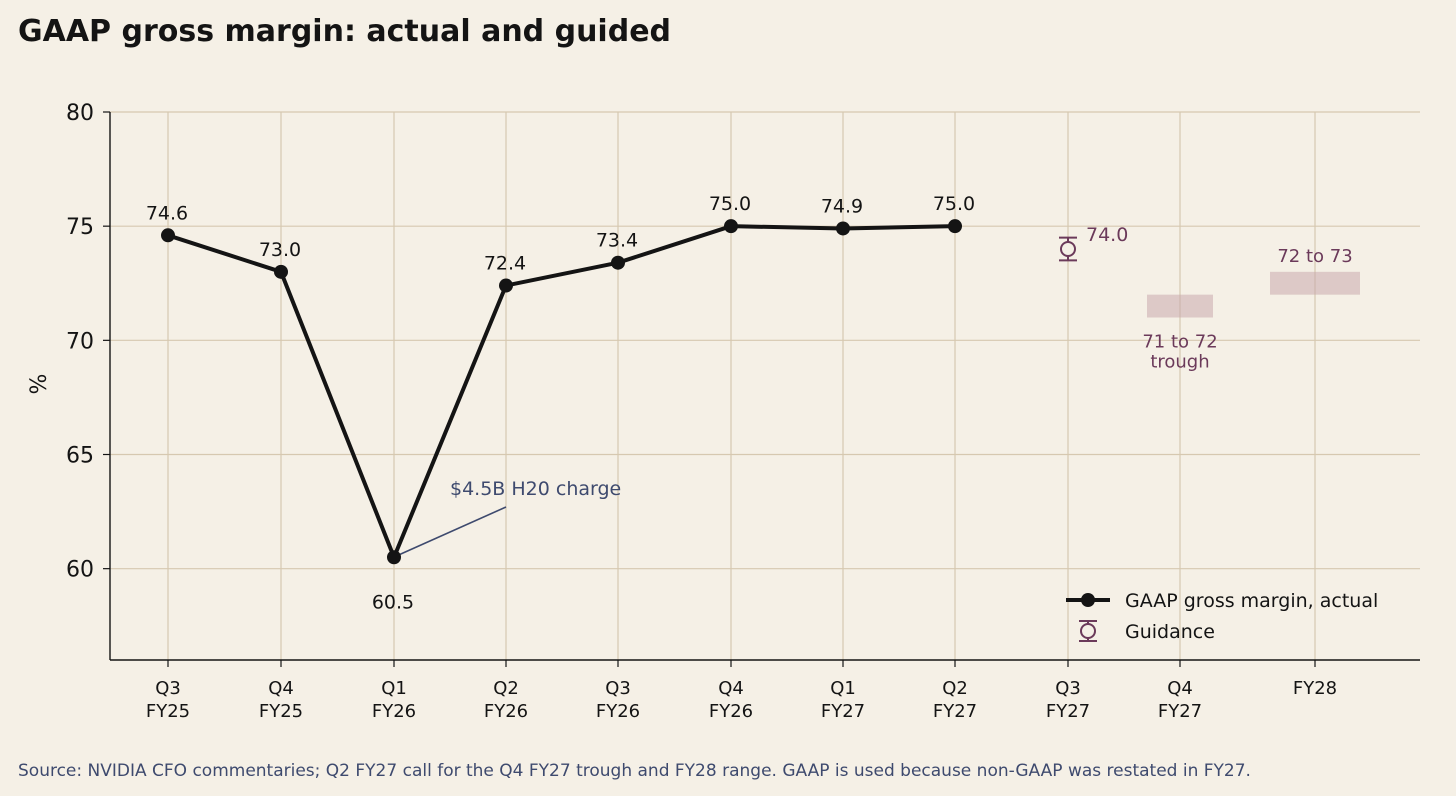 The height and width of the screenshot is (796, 1456). What do you see at coordinates (452, 531) in the screenshot?
I see `annotation-leader-line` at bounding box center [452, 531].